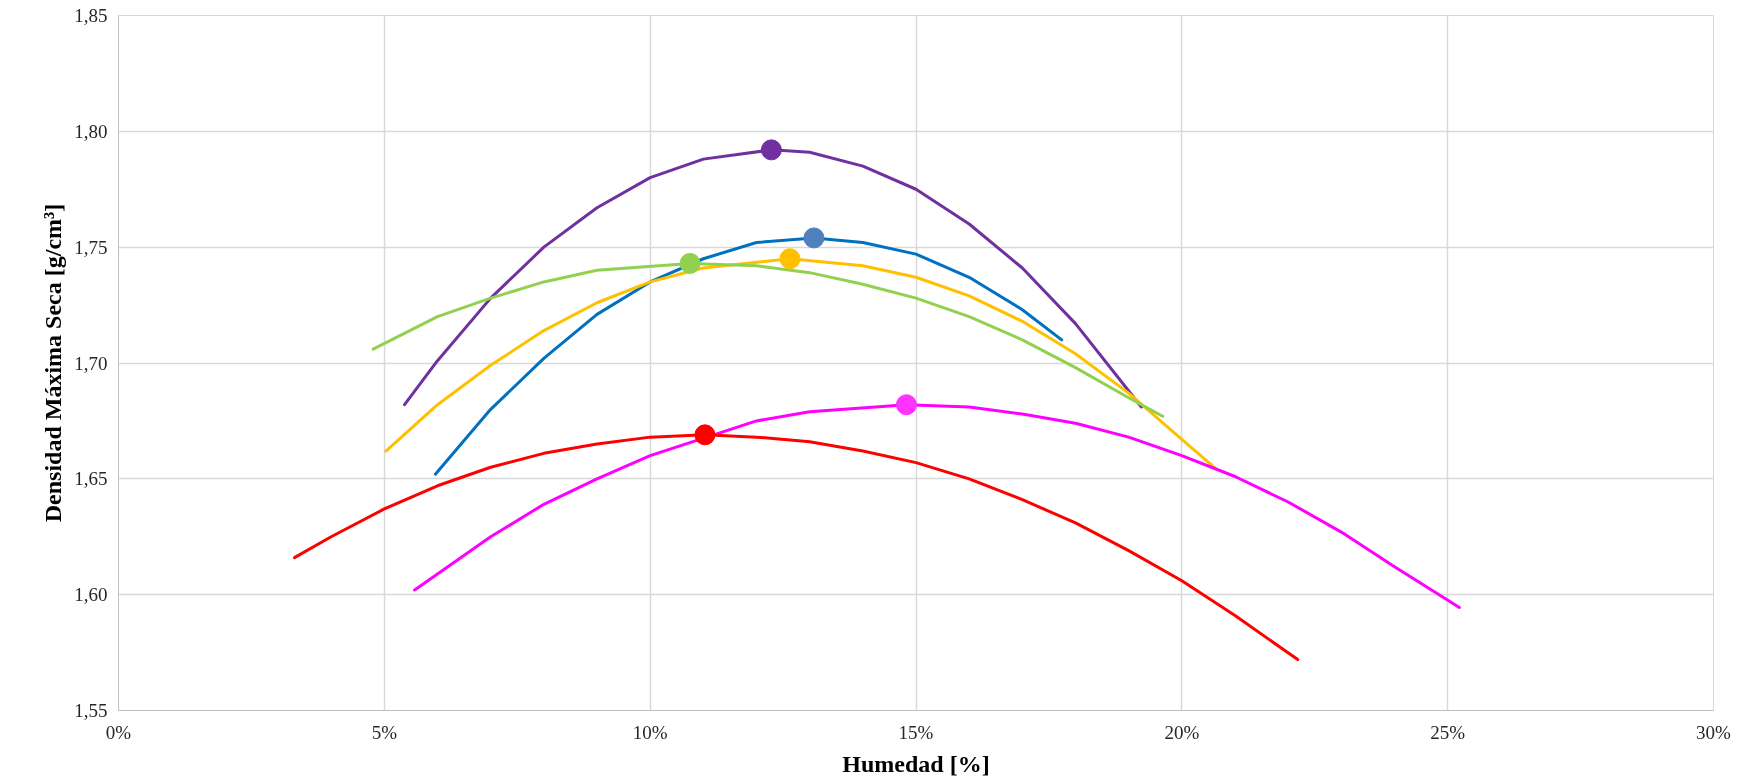 The height and width of the screenshot is (779, 1739). I want to click on y-tick-label: 1,85, so click(91, 15).